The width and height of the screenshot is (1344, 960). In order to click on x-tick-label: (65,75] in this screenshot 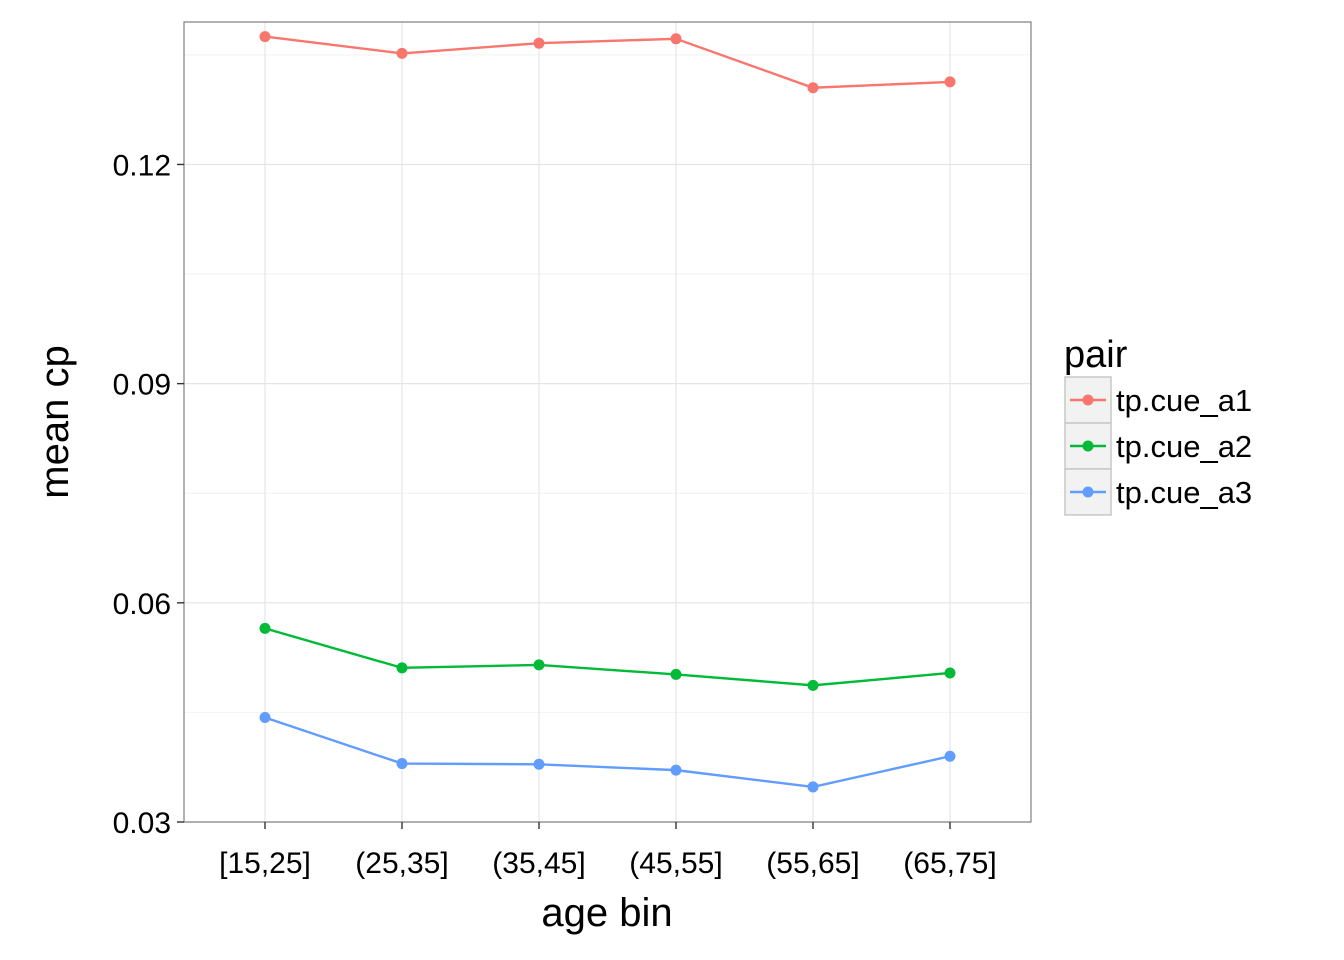, I will do `click(949, 863)`.